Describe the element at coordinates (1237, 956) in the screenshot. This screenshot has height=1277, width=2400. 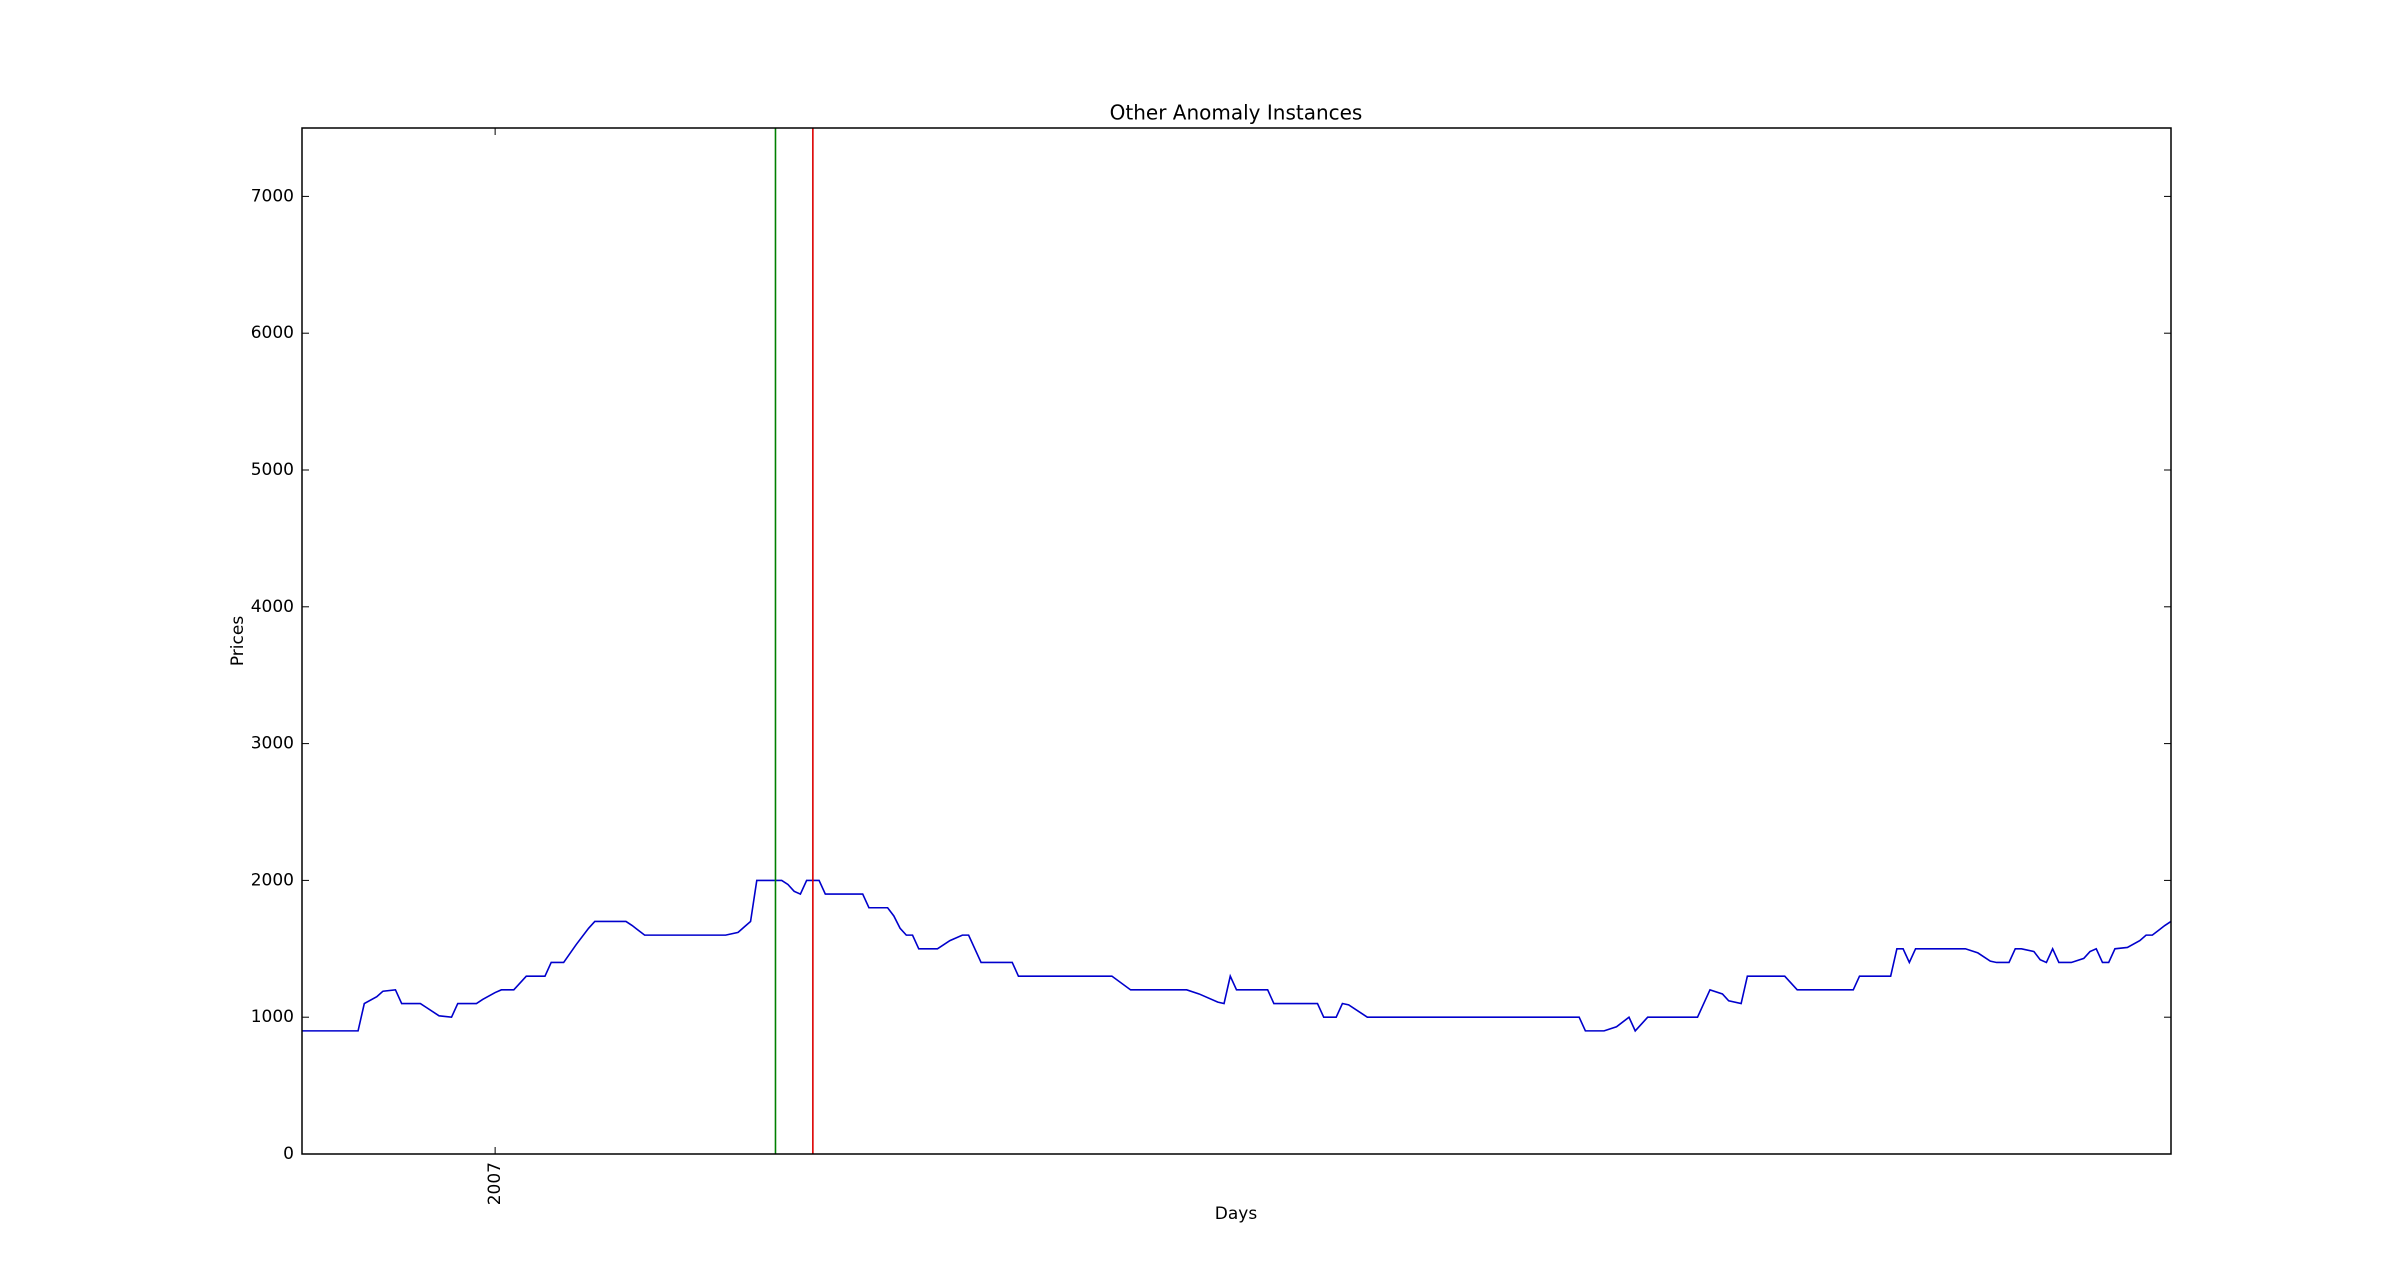
I see `price-line` at that location.